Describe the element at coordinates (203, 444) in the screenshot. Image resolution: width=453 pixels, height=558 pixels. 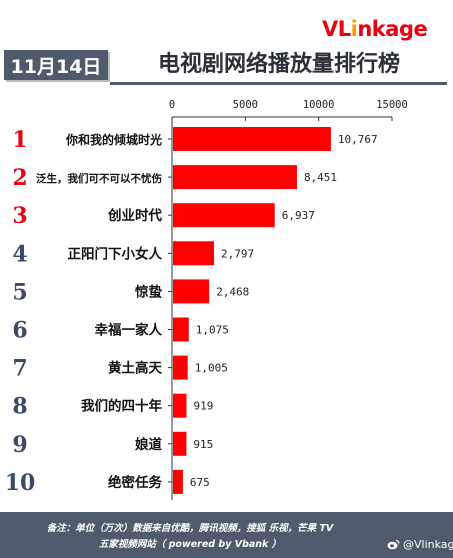
I see `data-label: 915` at that location.